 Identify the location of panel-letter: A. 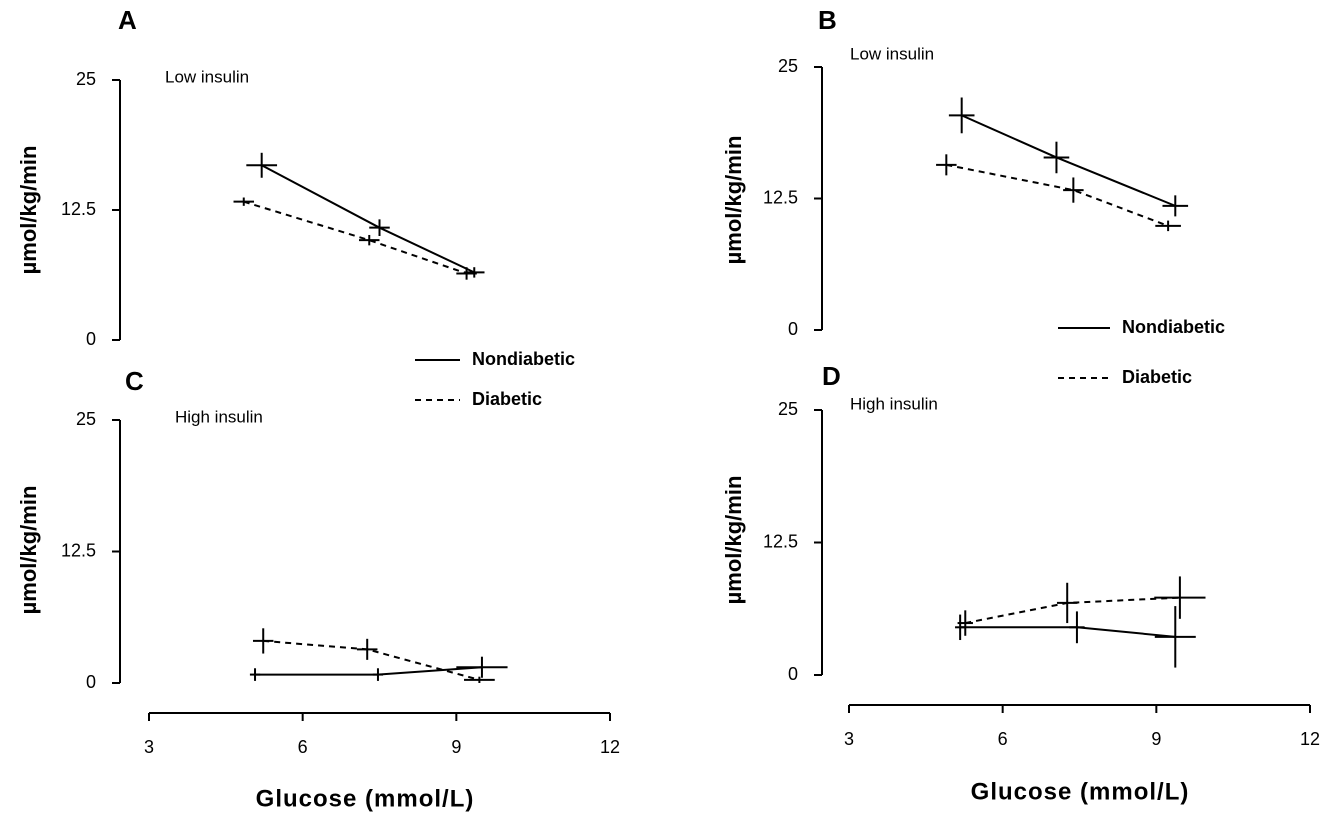
(127, 20).